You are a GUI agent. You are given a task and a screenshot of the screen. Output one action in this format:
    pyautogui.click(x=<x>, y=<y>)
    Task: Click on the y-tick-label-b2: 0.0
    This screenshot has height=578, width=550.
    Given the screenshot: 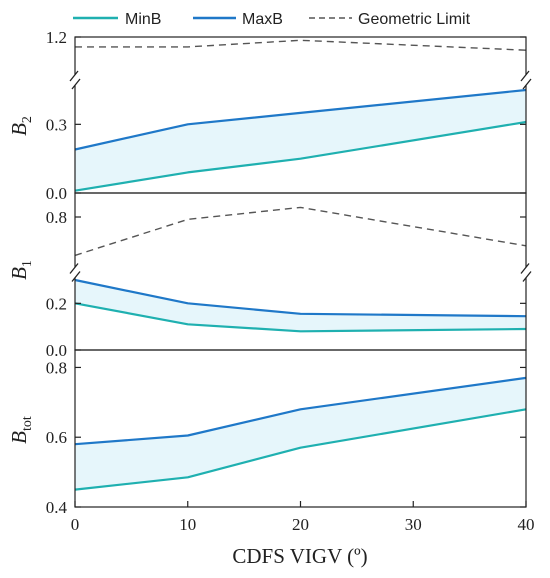 What is the action you would take?
    pyautogui.click(x=56, y=193)
    